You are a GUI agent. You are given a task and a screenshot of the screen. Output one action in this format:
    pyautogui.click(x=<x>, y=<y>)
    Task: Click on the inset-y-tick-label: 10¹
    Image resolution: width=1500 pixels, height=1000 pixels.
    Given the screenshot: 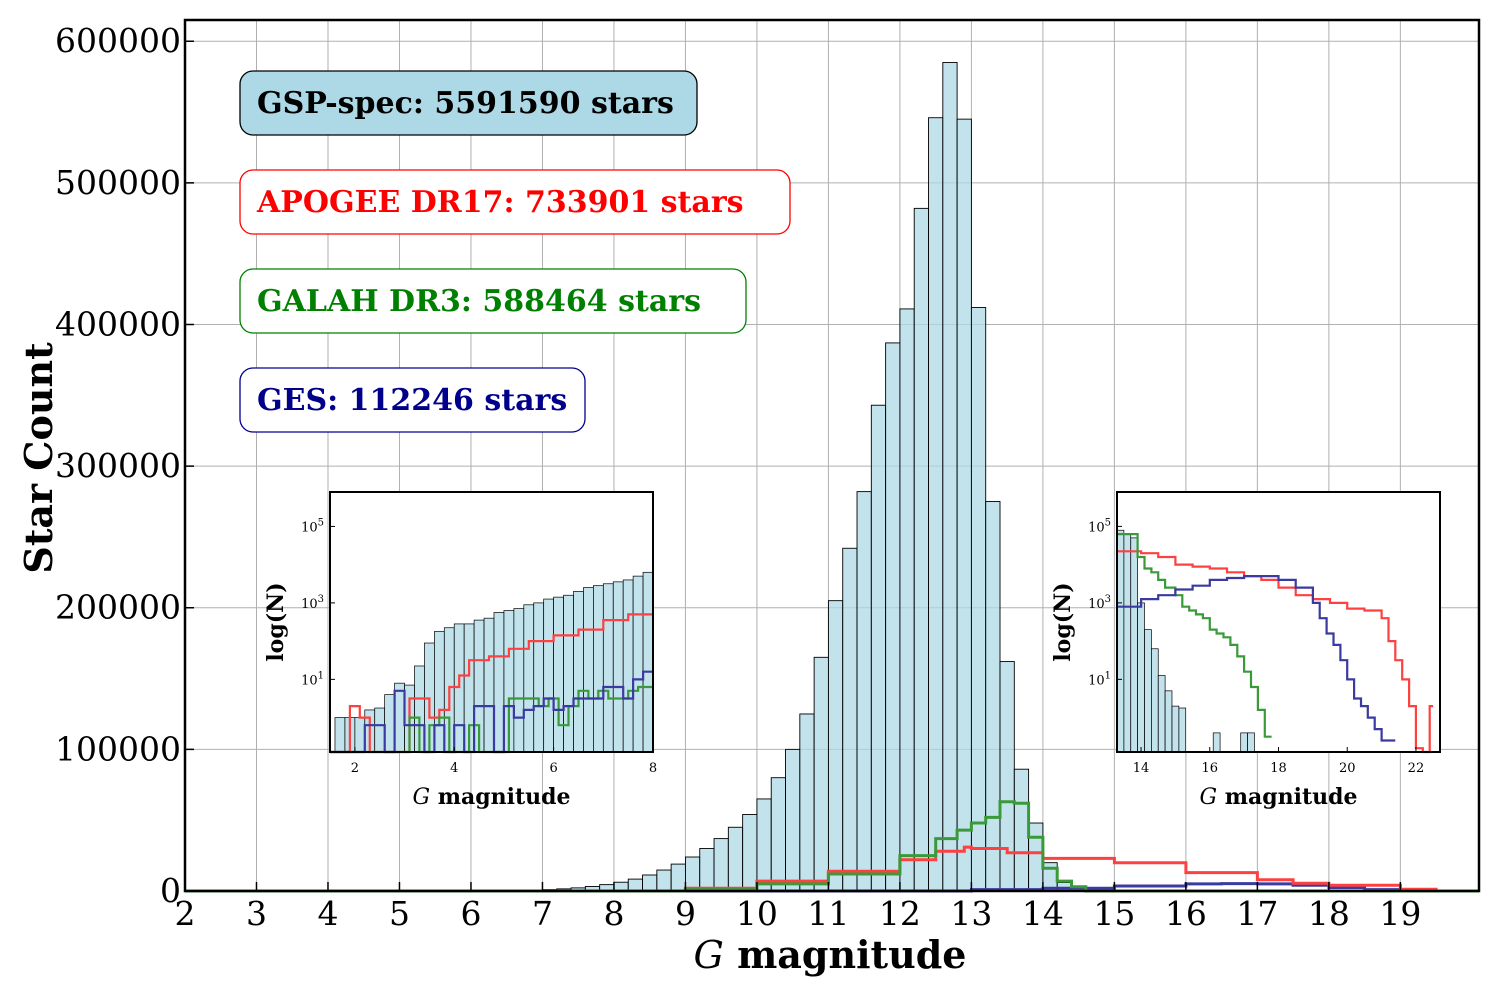 What is the action you would take?
    pyautogui.click(x=1099, y=679)
    